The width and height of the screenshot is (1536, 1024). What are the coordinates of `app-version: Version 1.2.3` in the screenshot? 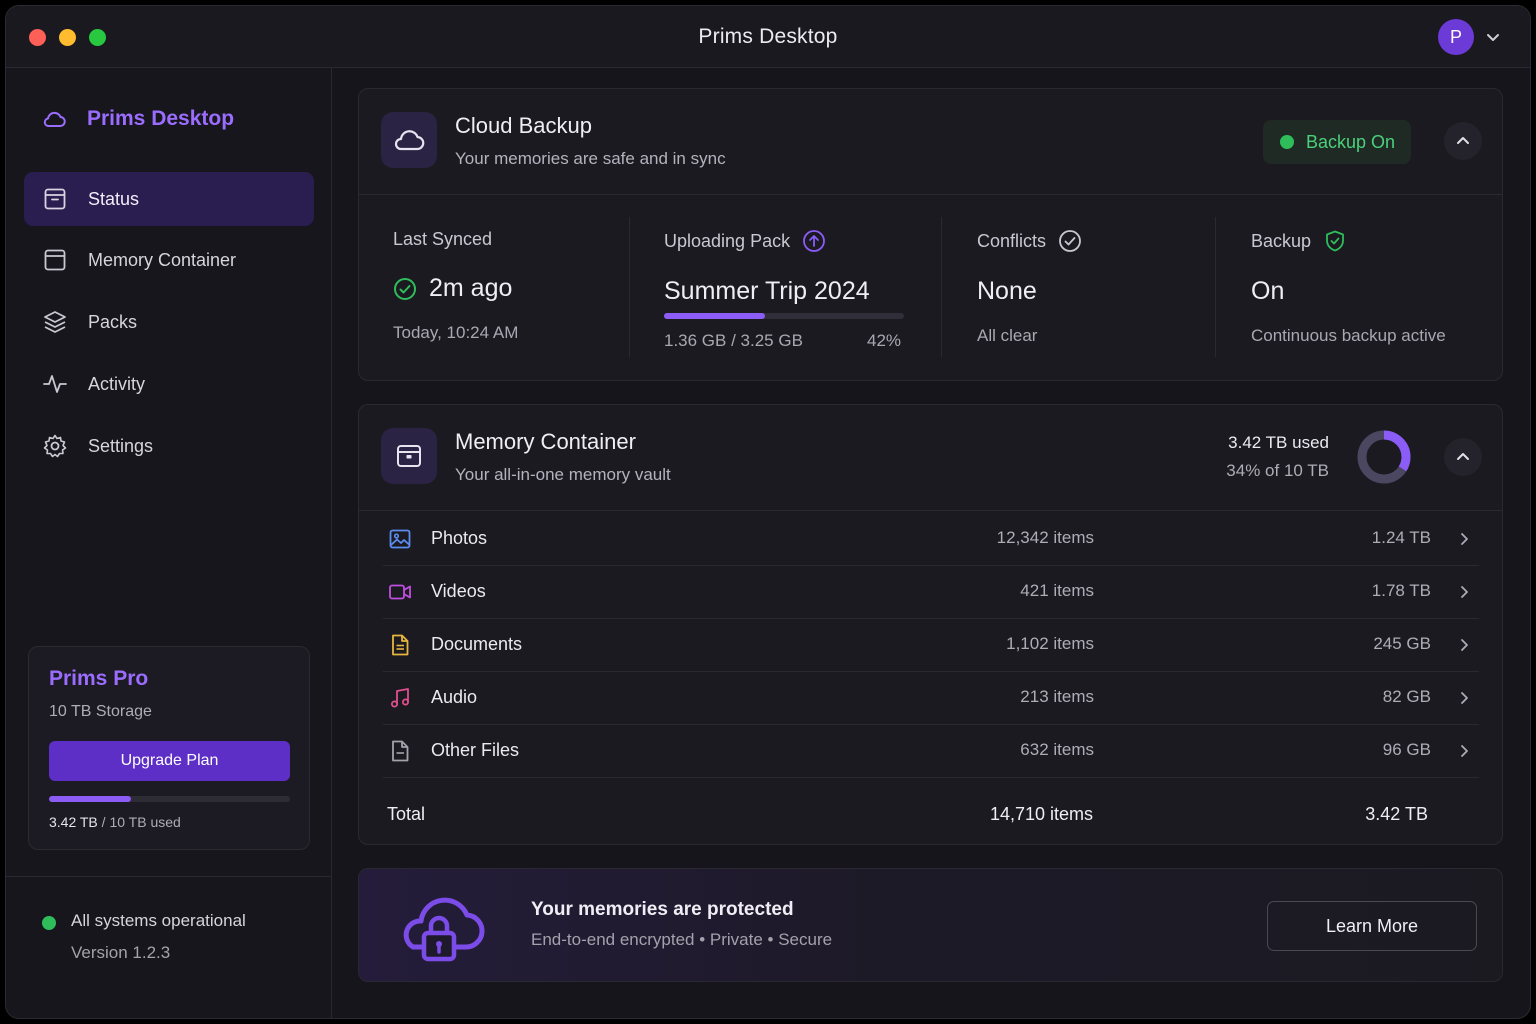 It's located at (121, 952).